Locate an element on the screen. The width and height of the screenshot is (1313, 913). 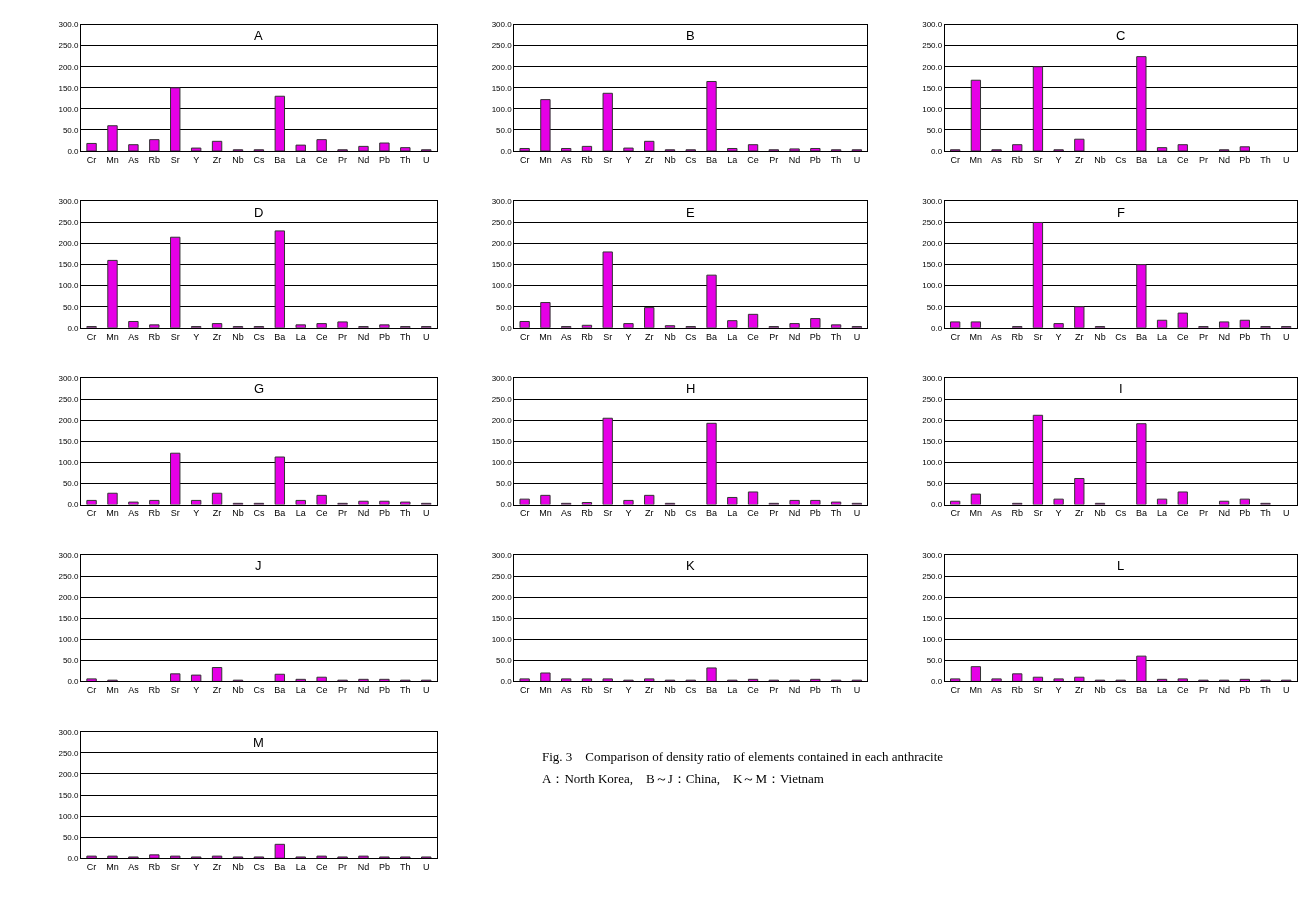
chart-title: F is located at coordinates (1121, 212).